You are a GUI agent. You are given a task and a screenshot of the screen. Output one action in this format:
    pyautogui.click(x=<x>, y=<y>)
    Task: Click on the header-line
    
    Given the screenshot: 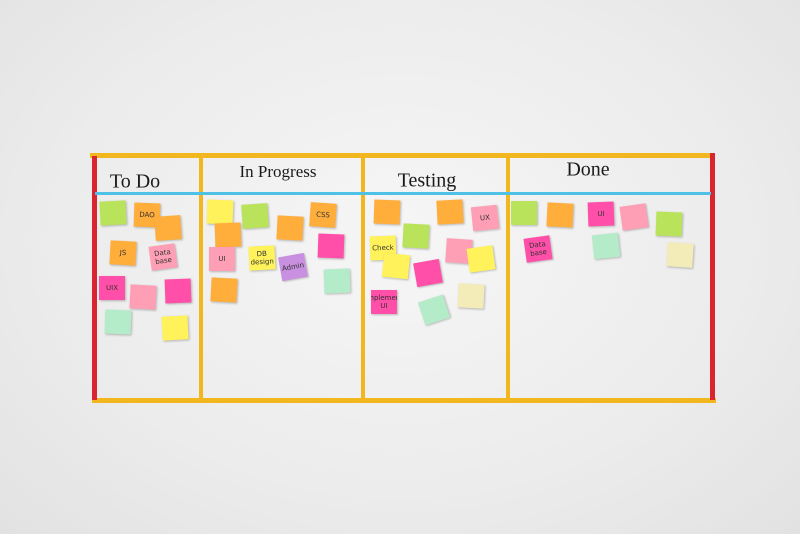 What is the action you would take?
    pyautogui.click(x=403, y=193)
    